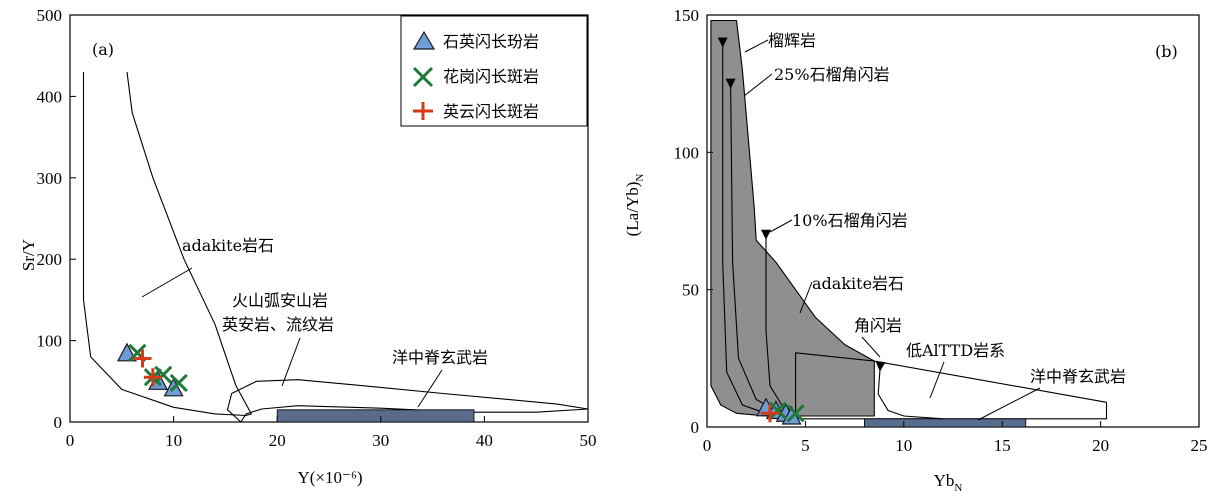 Image resolution: width=1219 pixels, height=504 pixels. I want to click on low-al-ttd-label: 低AlTTD岩系, so click(955, 350).